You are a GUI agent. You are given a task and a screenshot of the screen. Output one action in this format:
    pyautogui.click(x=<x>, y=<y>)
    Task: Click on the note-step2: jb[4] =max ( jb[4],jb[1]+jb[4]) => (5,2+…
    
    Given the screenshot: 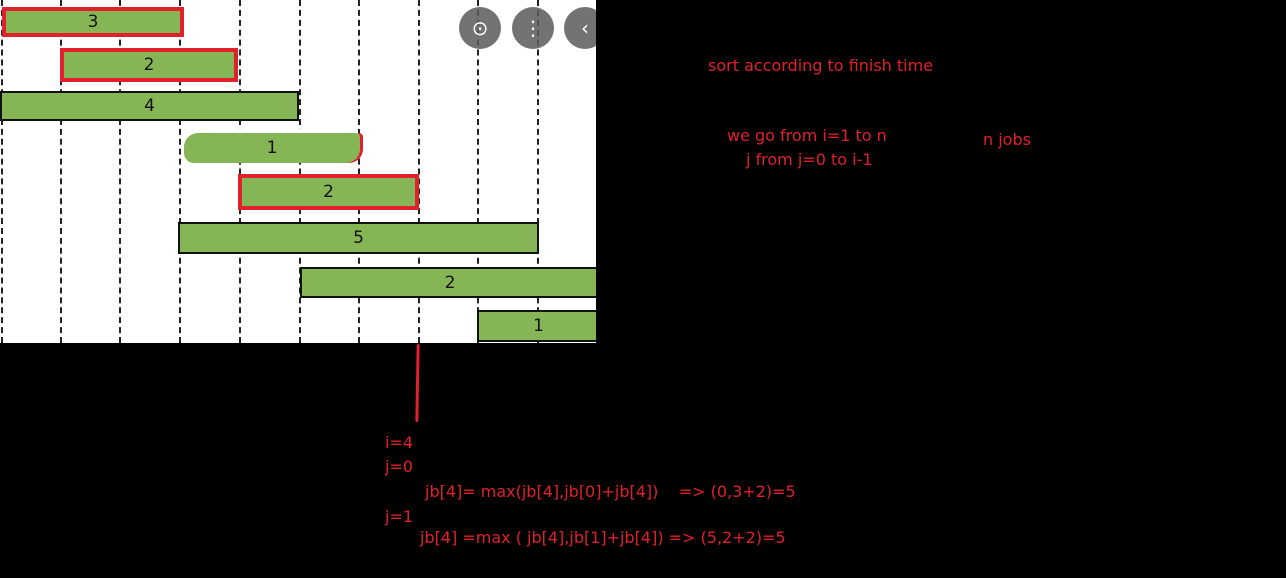 What is the action you would take?
    pyautogui.click(x=603, y=537)
    